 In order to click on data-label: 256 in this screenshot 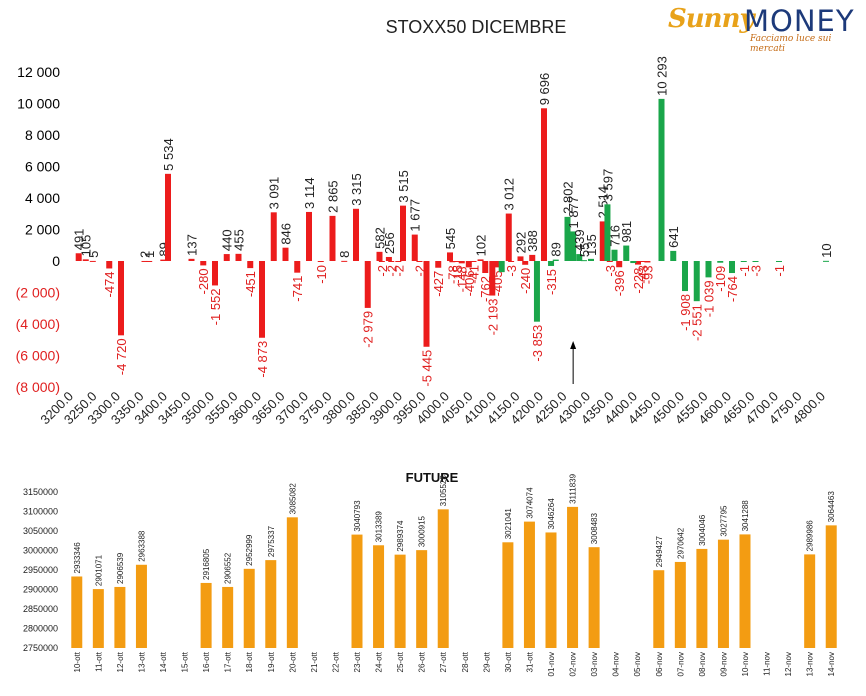, I will do `click(389, 243)`.